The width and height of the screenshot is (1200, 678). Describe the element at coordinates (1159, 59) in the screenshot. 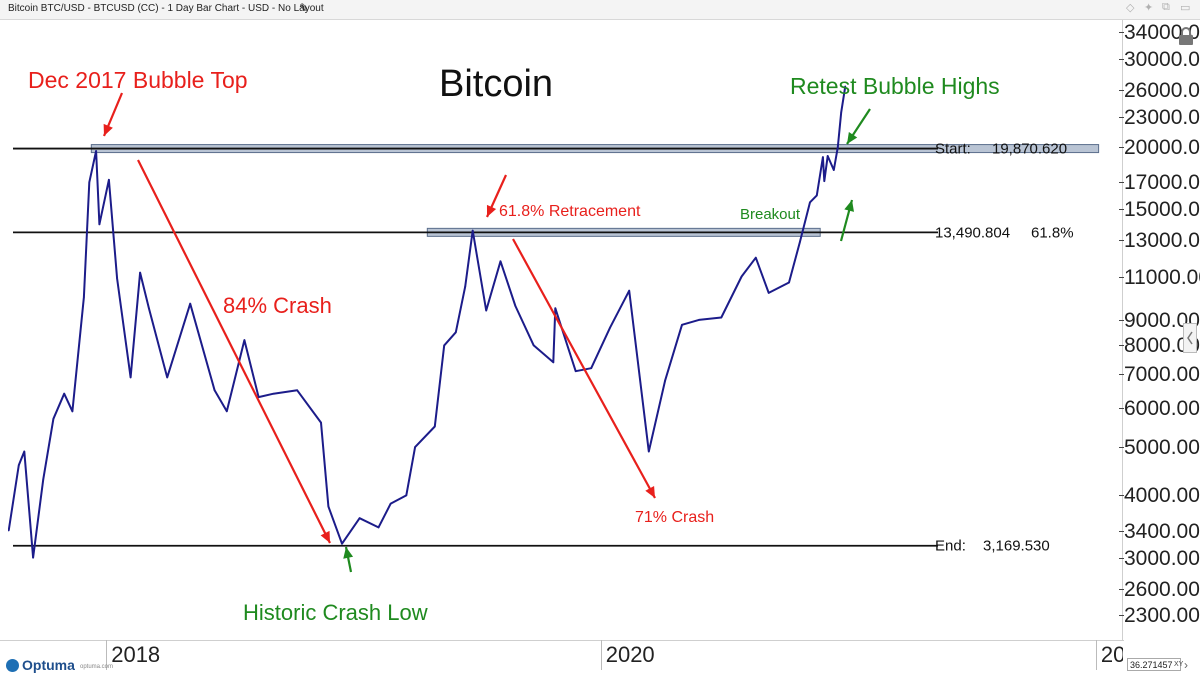

I see `y-tick-label: 30000.00` at that location.